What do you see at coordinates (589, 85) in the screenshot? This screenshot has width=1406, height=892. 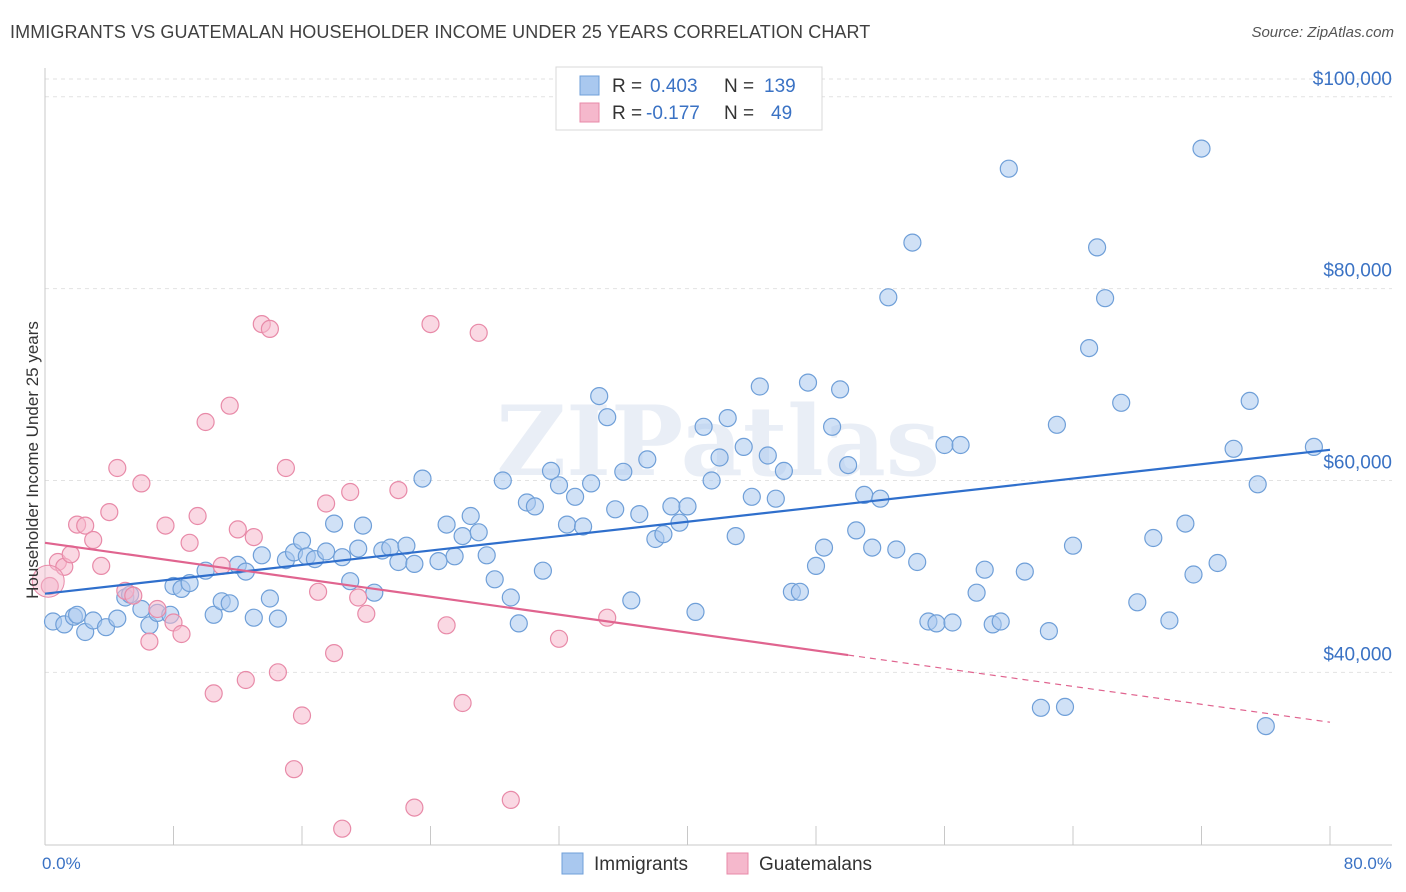 I see `stats-swatch-immigrants` at bounding box center [589, 85].